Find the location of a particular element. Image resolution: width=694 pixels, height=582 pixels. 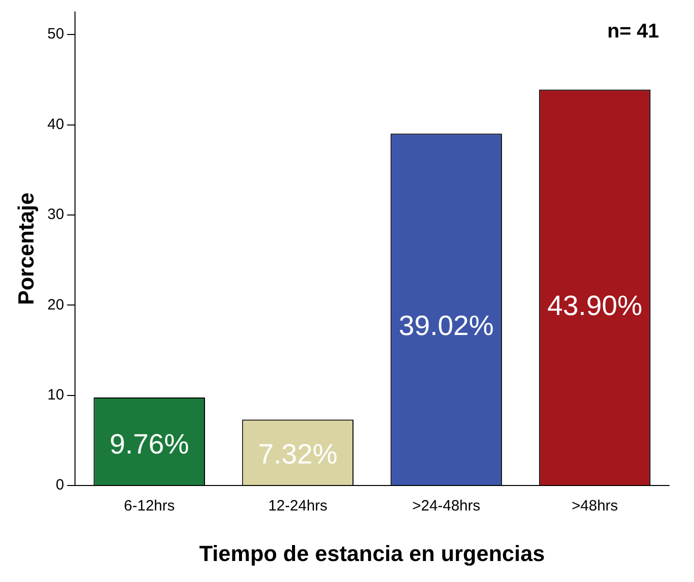

data-label: 39.02% is located at coordinates (446, 325).